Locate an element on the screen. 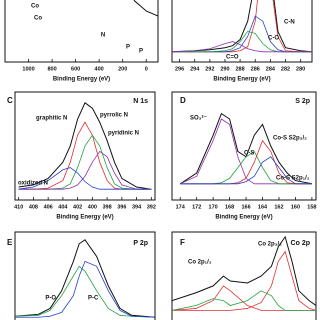 Image resolution: width=320 pixels, height=320 pixels. x-tick-label: 800 is located at coordinates (51, 69).